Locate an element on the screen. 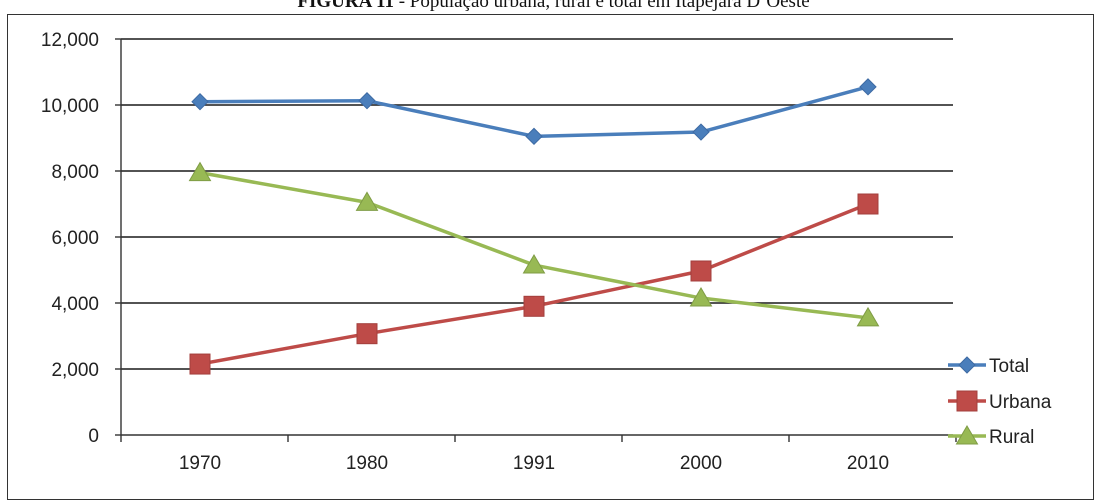 The width and height of the screenshot is (1107, 502). x-tick-label: 1980 is located at coordinates (367, 463).